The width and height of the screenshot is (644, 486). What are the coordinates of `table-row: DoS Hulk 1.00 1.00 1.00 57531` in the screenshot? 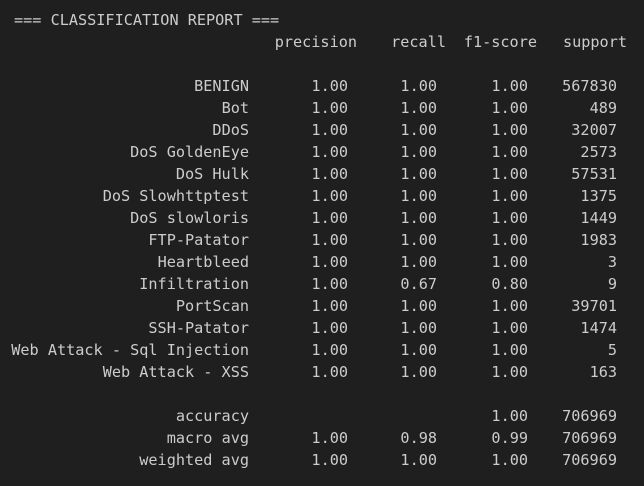 It's located at (322, 174).